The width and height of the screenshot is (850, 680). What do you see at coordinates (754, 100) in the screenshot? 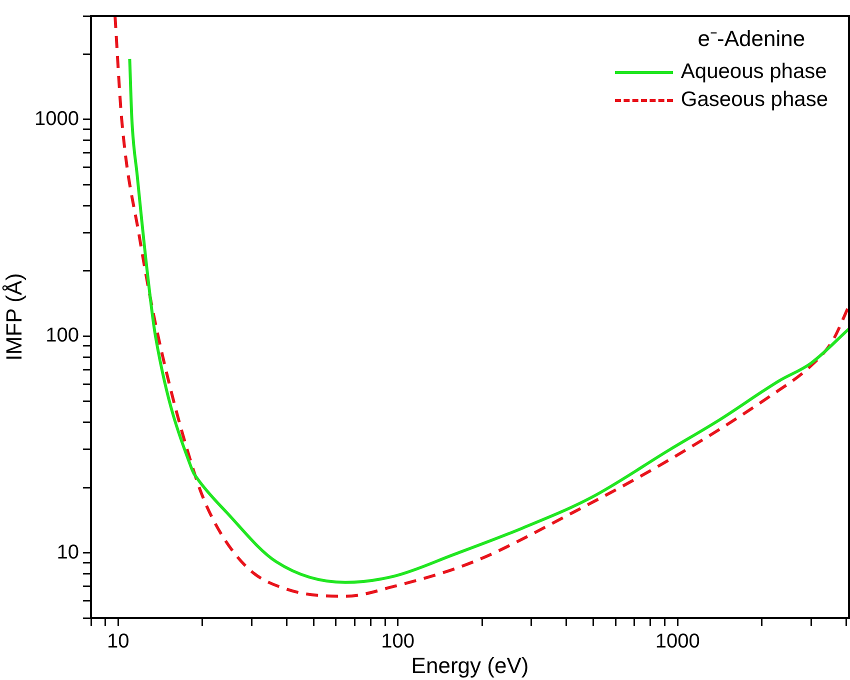
I see `legend-label: Gaseous phase` at bounding box center [754, 100].